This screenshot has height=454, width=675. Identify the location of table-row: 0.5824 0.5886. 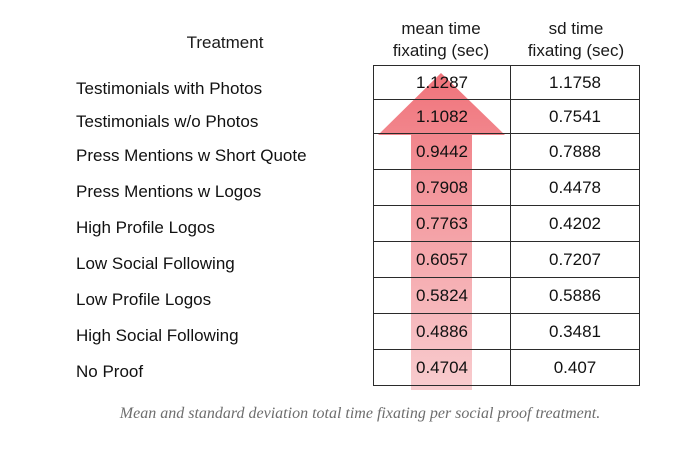
(506, 295).